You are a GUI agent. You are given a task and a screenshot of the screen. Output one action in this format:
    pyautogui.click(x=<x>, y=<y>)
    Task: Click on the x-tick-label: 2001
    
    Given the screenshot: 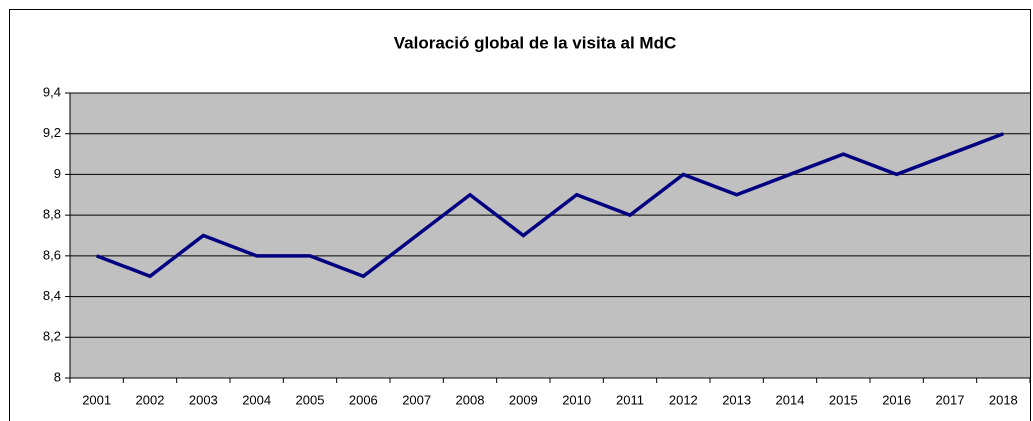 What is the action you would take?
    pyautogui.click(x=96, y=399)
    